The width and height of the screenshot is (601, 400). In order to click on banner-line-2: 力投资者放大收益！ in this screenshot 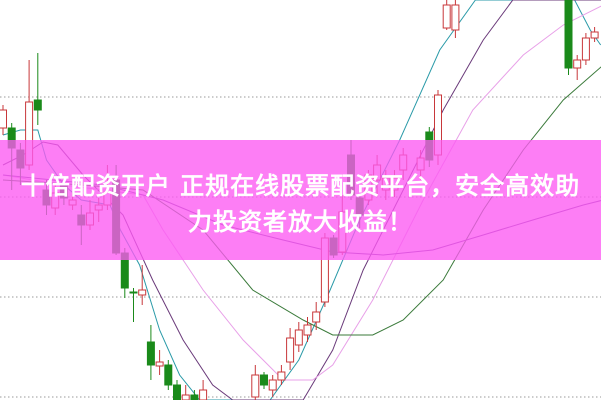, I will do `click(300, 222)`.